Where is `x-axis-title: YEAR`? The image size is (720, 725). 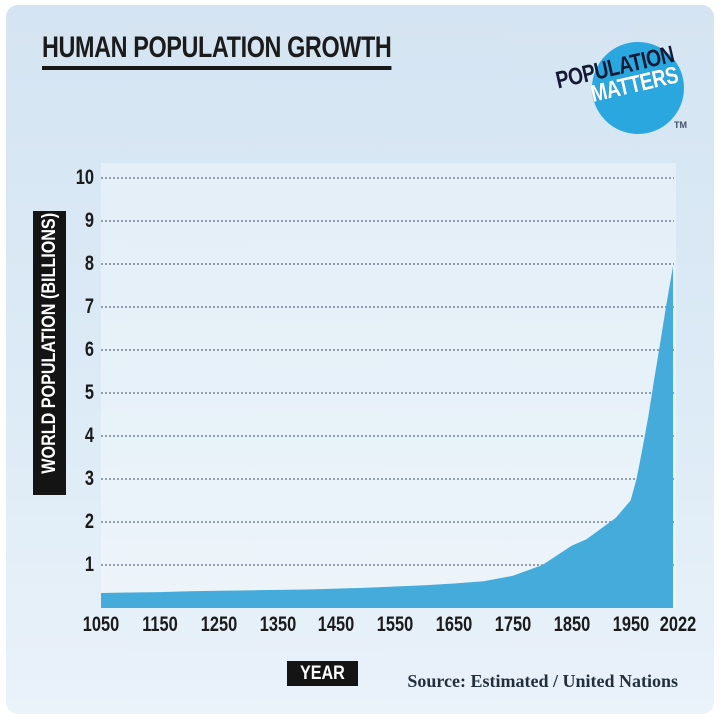 x-axis-title: YEAR is located at coordinates (322, 673).